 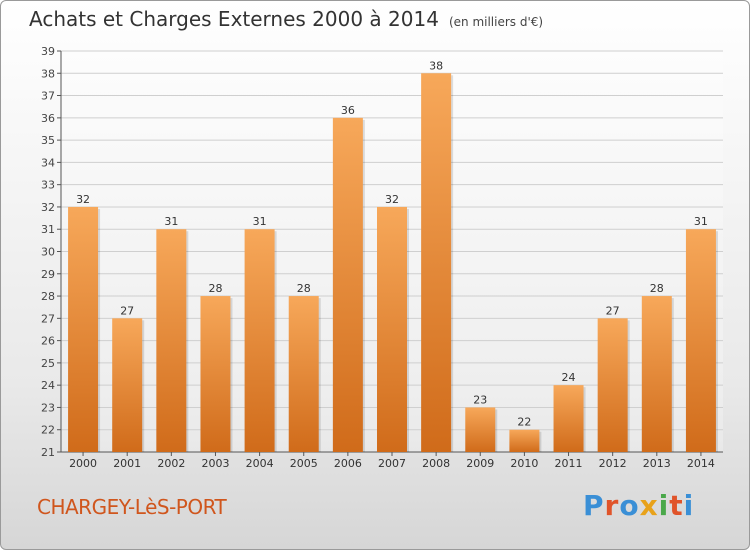 I want to click on x-tick-label: 2014, so click(x=701, y=463).